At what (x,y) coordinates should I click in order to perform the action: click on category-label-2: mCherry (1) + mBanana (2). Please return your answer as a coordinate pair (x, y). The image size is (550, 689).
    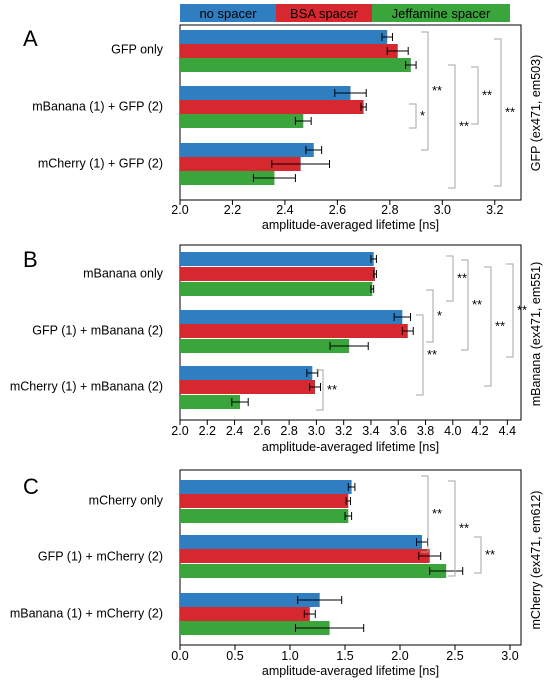
    Looking at the image, I should click on (86, 386).